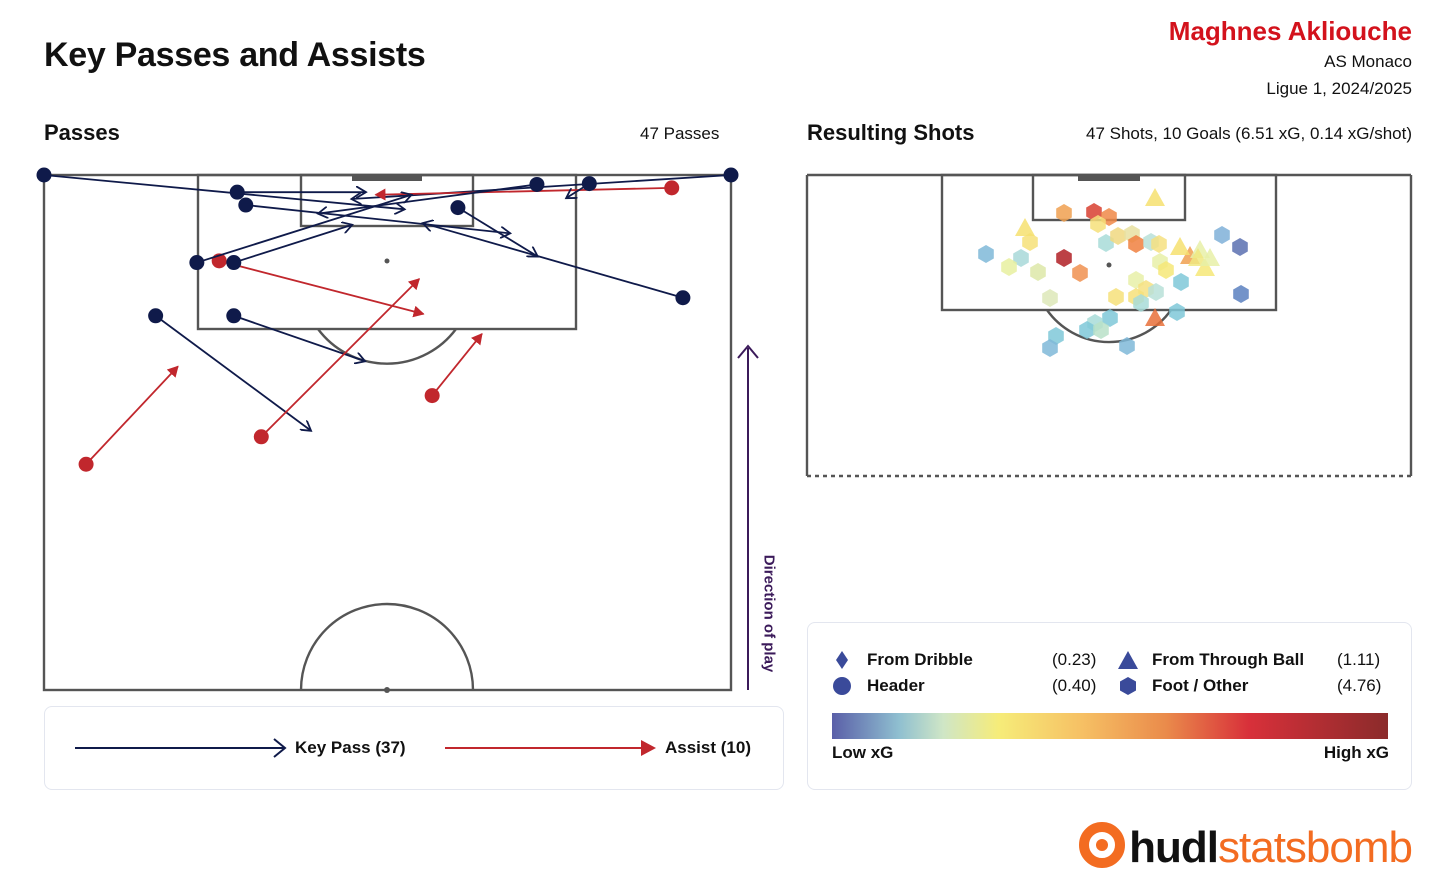  What do you see at coordinates (1110, 695) in the screenshot?
I see `shot-legend-markers` at bounding box center [1110, 695].